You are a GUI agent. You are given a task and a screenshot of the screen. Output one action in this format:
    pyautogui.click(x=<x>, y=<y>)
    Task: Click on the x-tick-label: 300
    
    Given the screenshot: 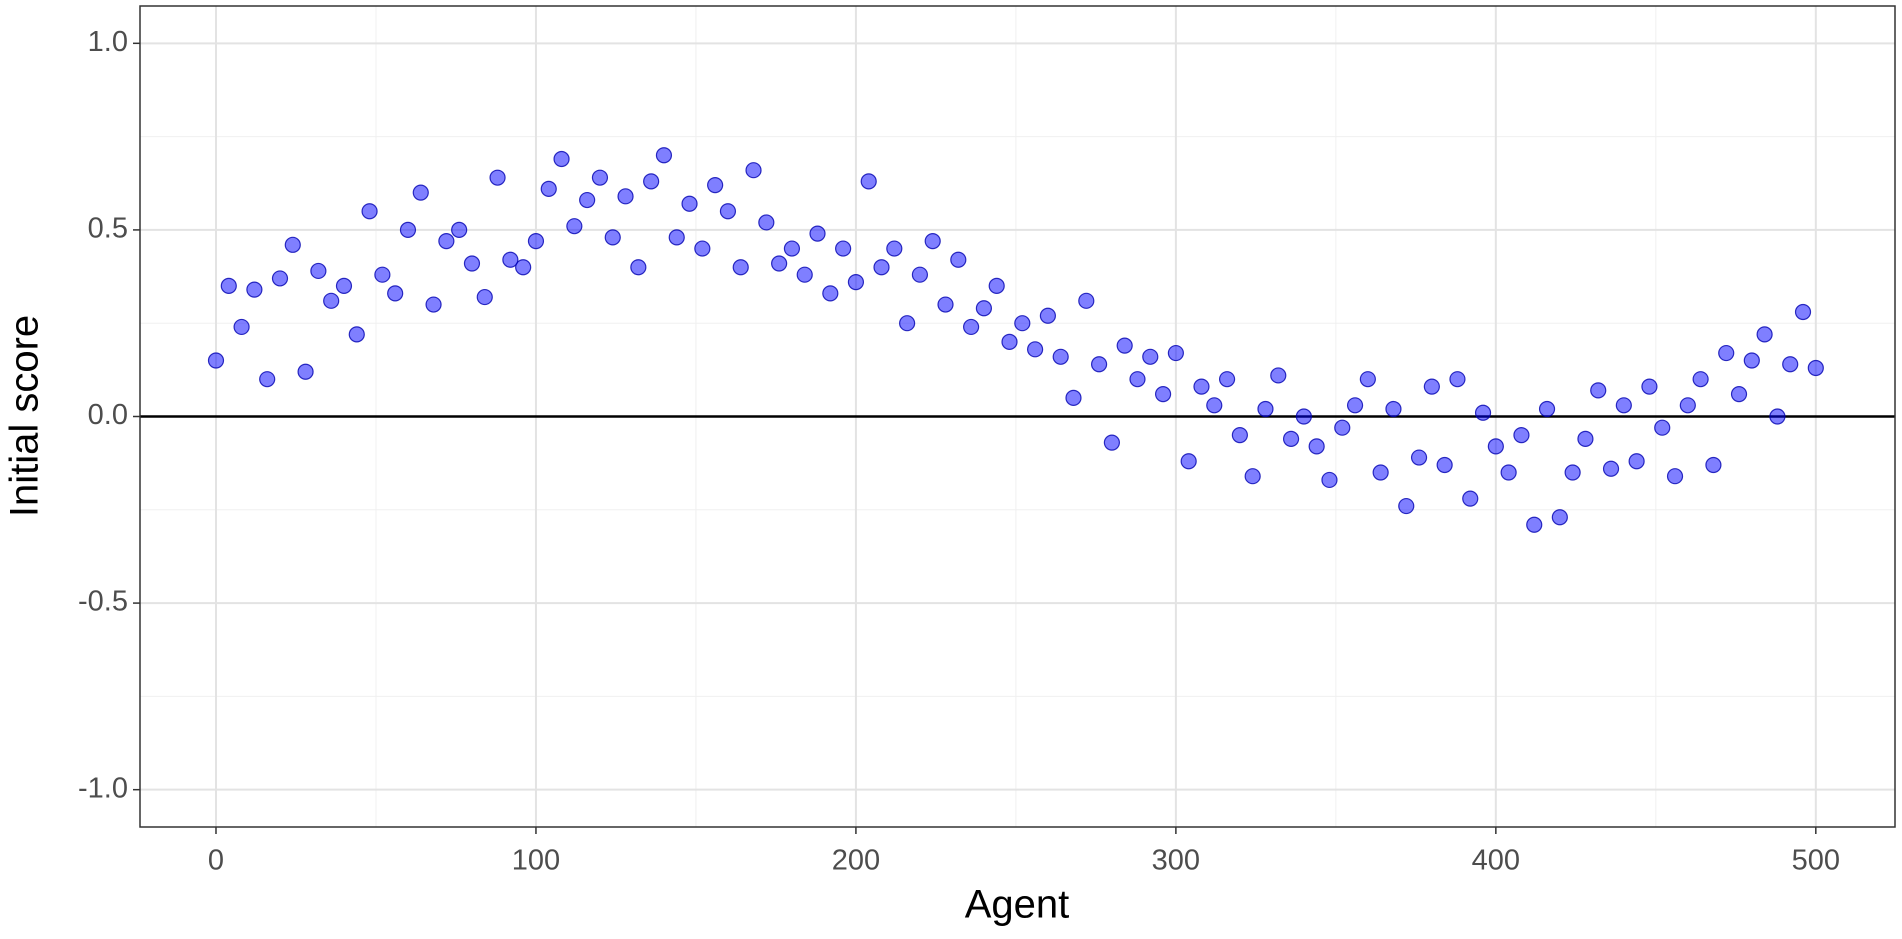 What is the action you would take?
    pyautogui.click(x=1176, y=861)
    